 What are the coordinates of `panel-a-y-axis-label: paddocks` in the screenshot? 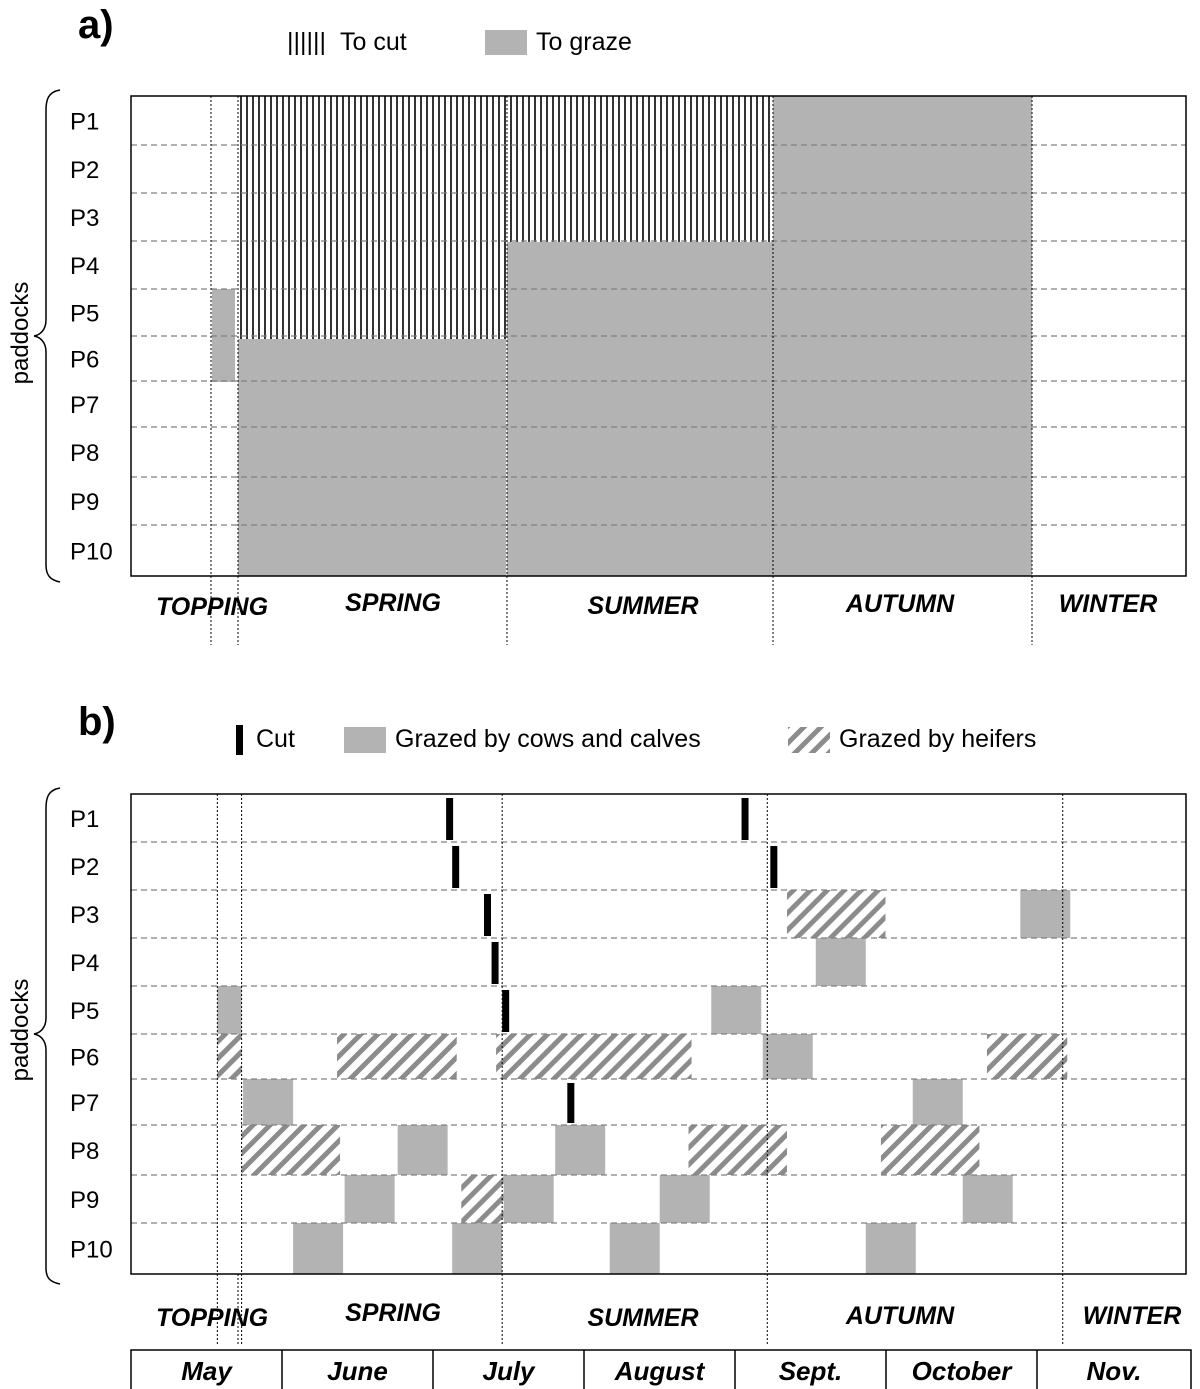 It's located at (20, 333).